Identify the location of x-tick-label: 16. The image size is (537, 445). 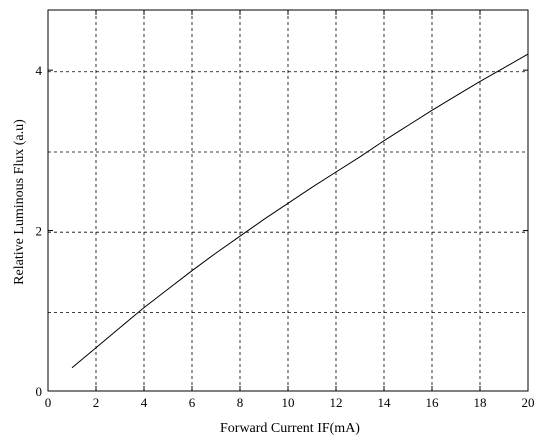
(433, 402).